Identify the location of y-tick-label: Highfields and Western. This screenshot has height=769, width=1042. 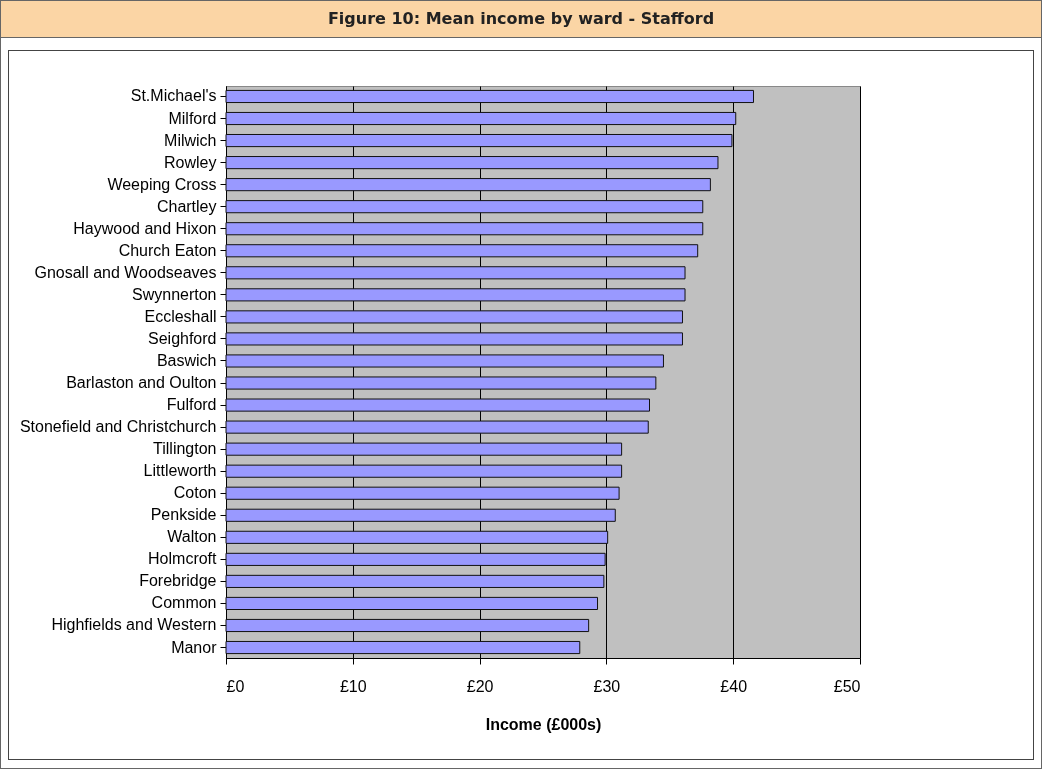
(134, 625).